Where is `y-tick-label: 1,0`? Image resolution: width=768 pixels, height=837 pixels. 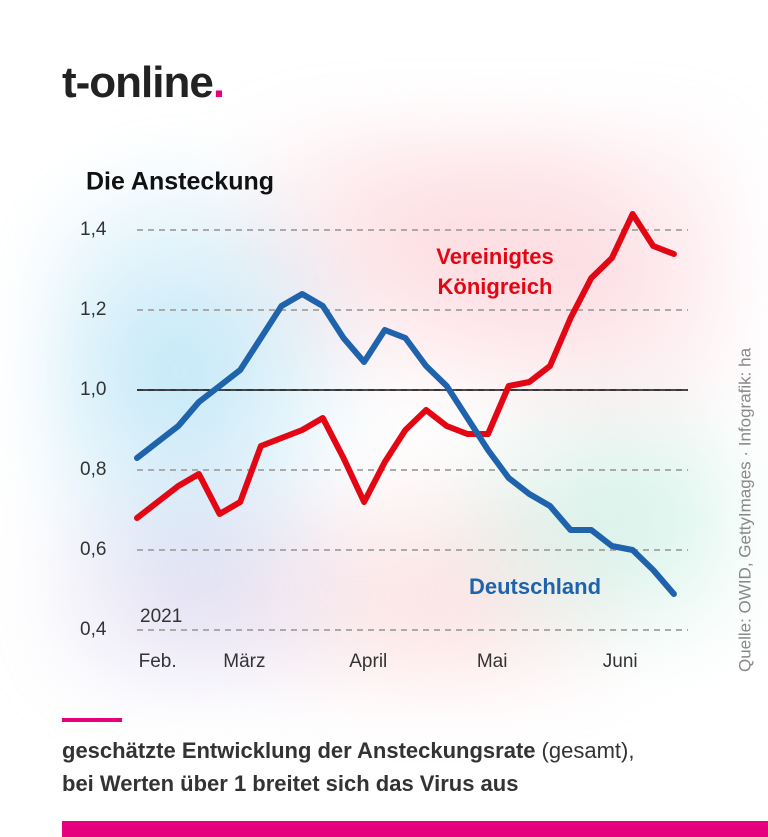
y-tick-label: 1,0 is located at coordinates (93, 389).